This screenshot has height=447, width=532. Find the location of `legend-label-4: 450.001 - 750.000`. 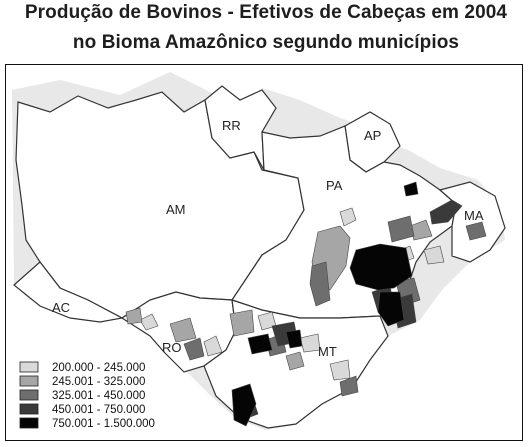

legend-label-4: 450.001 - 750.000 is located at coordinates (98, 410).